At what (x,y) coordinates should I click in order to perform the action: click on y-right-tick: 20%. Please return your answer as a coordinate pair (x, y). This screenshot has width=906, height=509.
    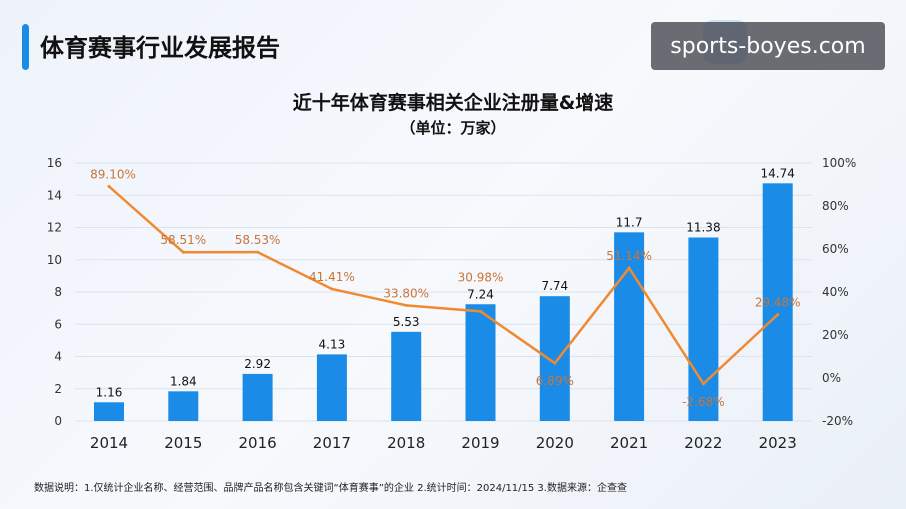
    Looking at the image, I should click on (835, 335).